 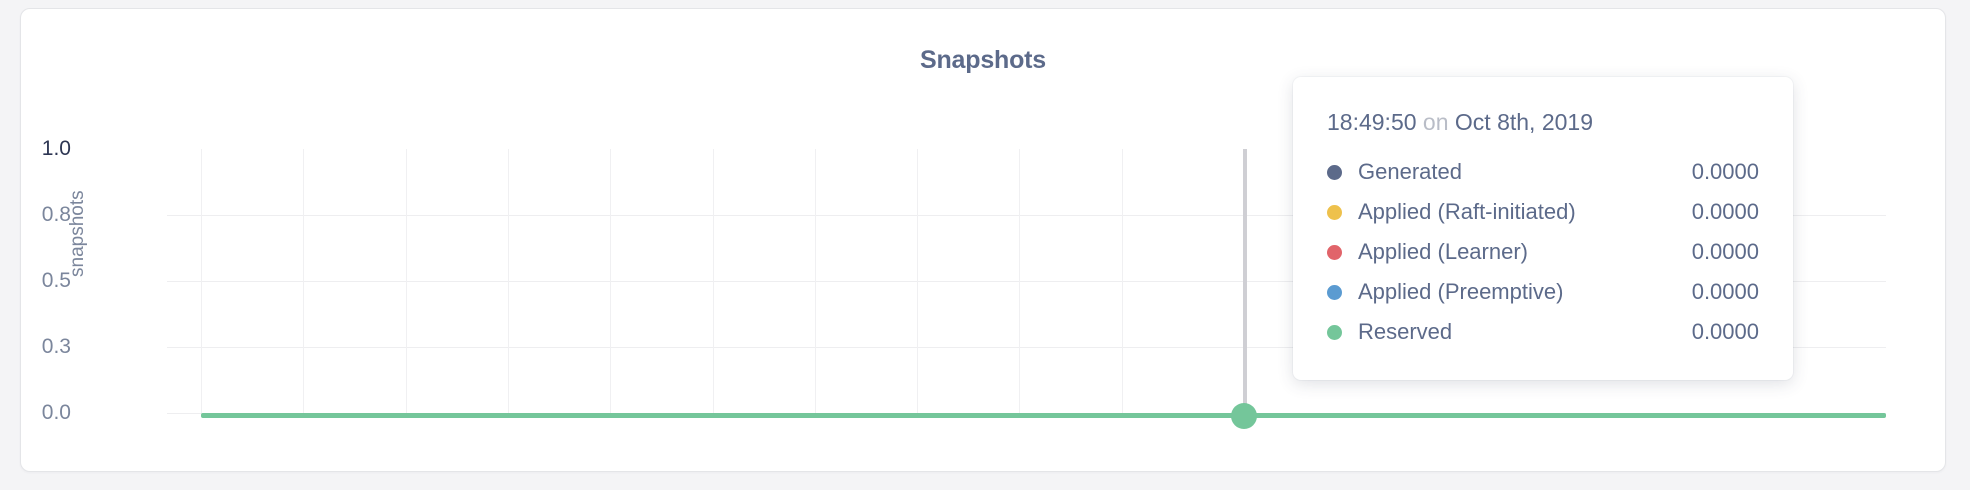 I want to click on tooltip-row: Applied (Preemptive) 0.0000, so click(x=1543, y=292).